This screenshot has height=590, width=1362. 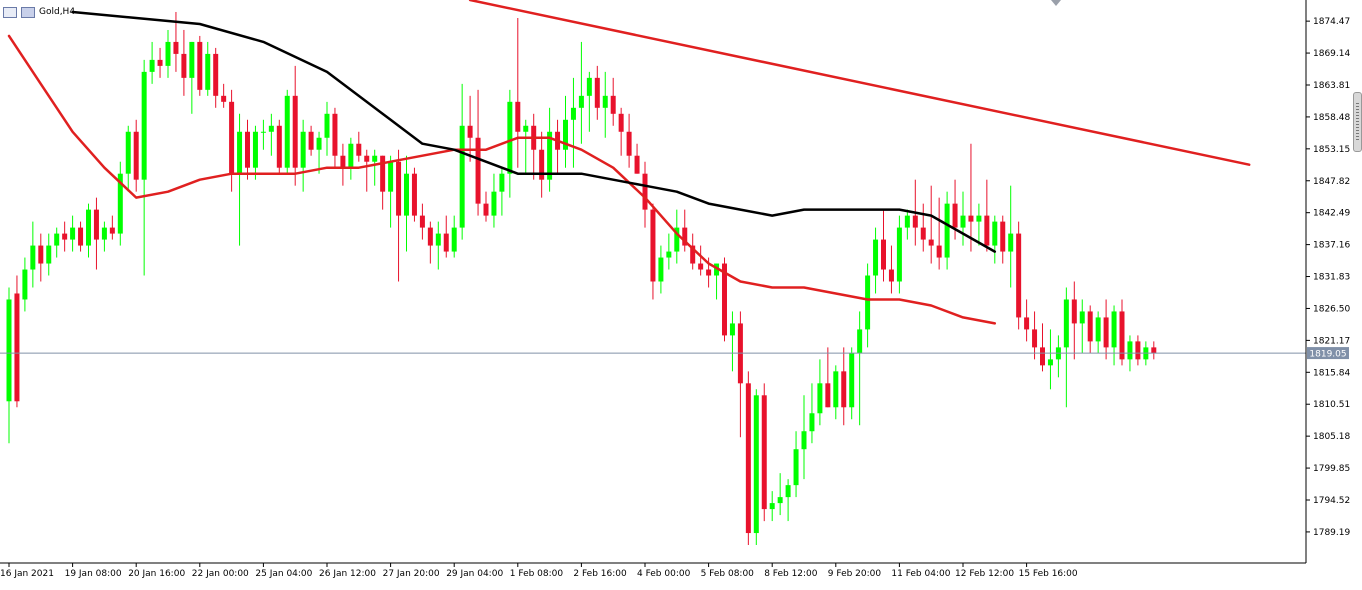 I want to click on chart-title: Gold,H4, so click(x=39, y=12).